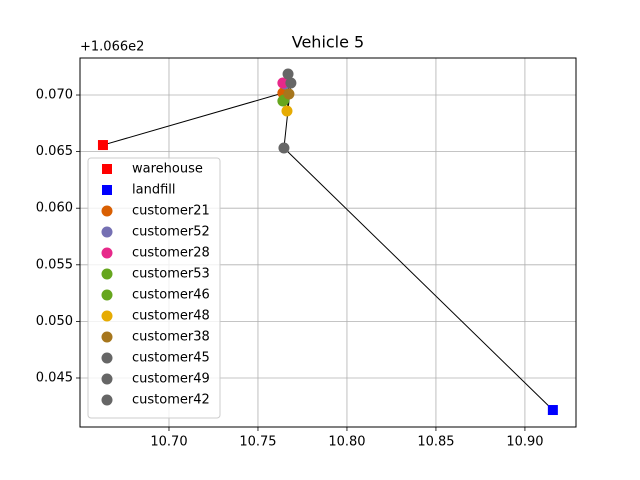  Describe the element at coordinates (171, 211) in the screenshot. I see `legend-label: customer21` at that location.